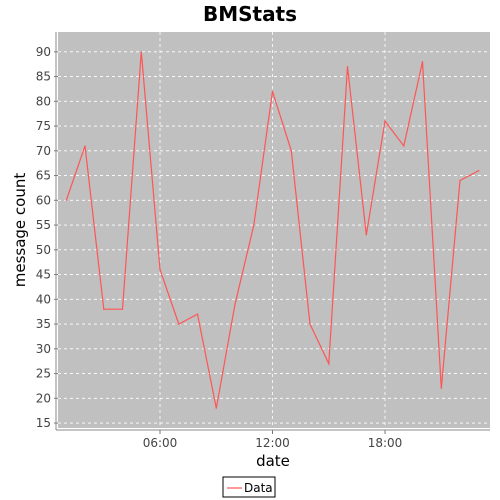 This screenshot has width=500, height=500. I want to click on x-axis-label: date, so click(273, 461).